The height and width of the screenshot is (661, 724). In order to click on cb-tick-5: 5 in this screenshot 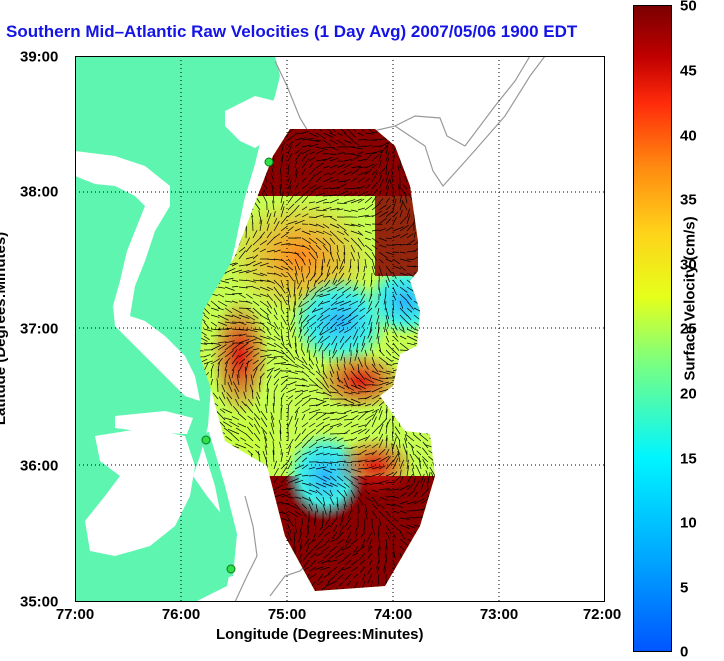, I will do `click(684, 588)`.